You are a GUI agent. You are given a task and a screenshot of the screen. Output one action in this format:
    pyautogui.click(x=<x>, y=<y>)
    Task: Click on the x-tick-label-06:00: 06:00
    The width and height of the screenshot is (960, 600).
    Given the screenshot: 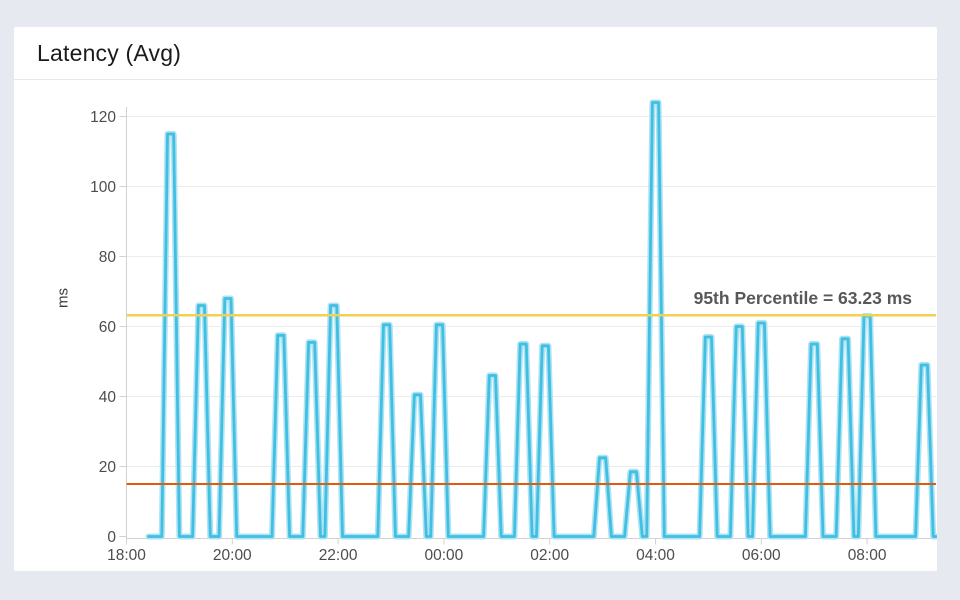 What is the action you would take?
    pyautogui.click(x=761, y=555)
    